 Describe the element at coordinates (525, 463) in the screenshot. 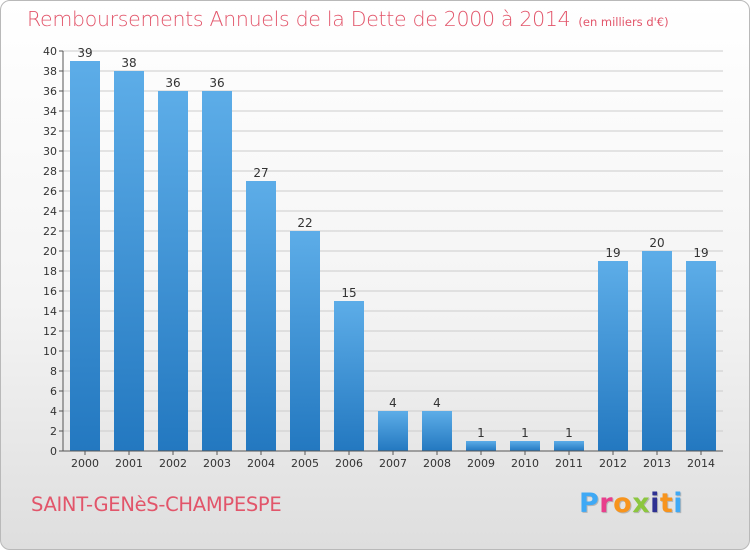

I see `x-tick-label-2010: 2010` at that location.